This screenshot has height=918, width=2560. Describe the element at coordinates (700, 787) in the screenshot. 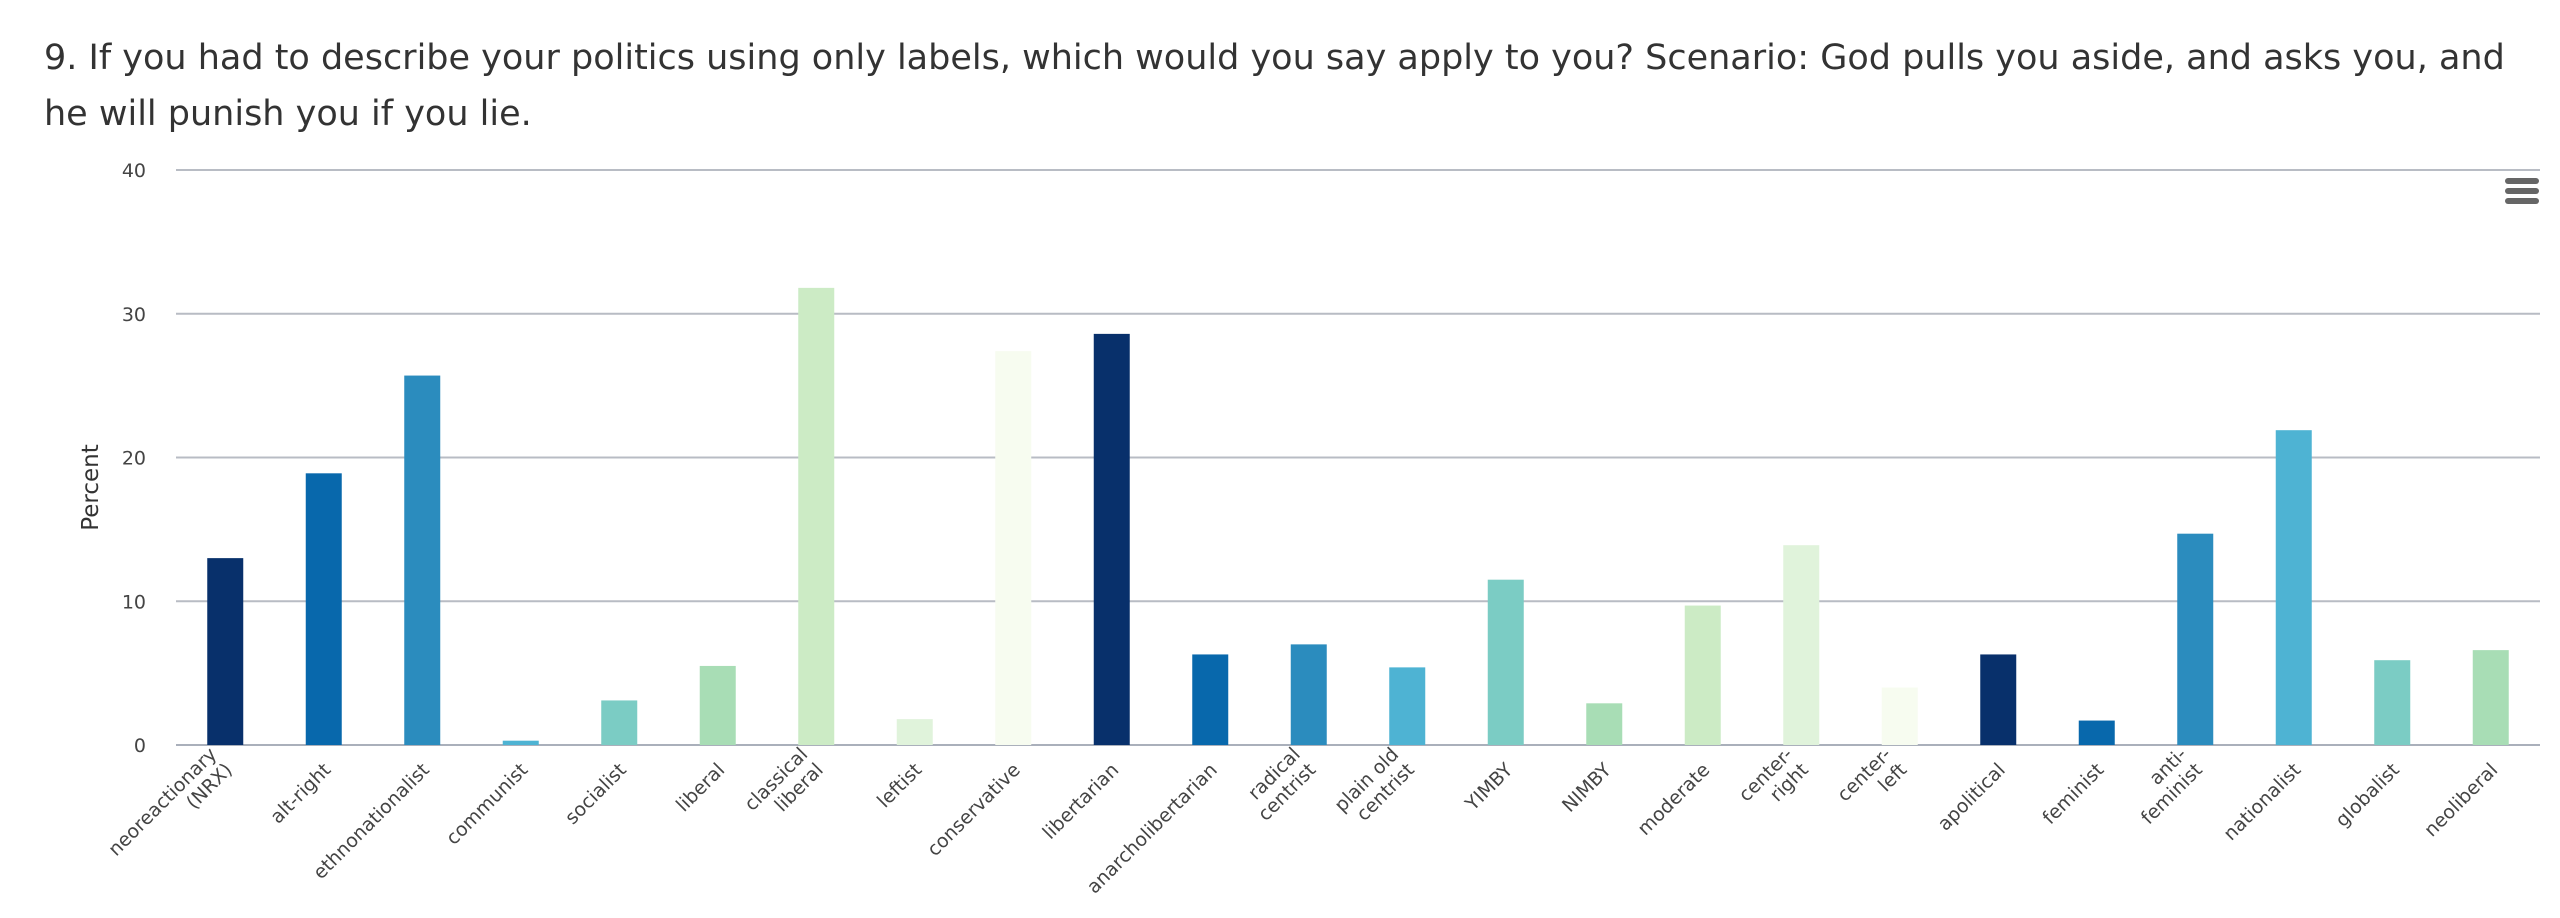

I see `x-tick-label: liberal` at that location.